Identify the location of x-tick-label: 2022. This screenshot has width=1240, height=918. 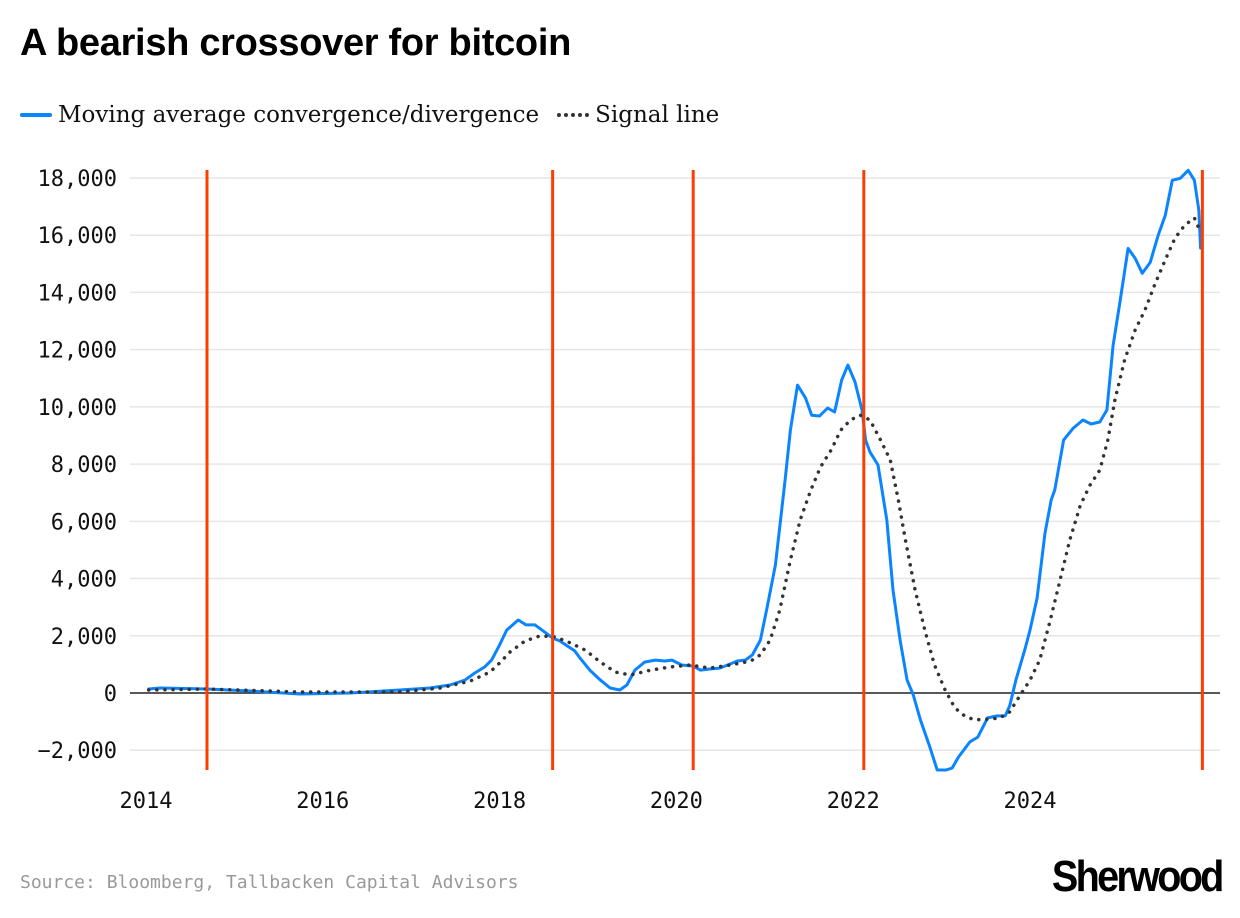
(853, 801).